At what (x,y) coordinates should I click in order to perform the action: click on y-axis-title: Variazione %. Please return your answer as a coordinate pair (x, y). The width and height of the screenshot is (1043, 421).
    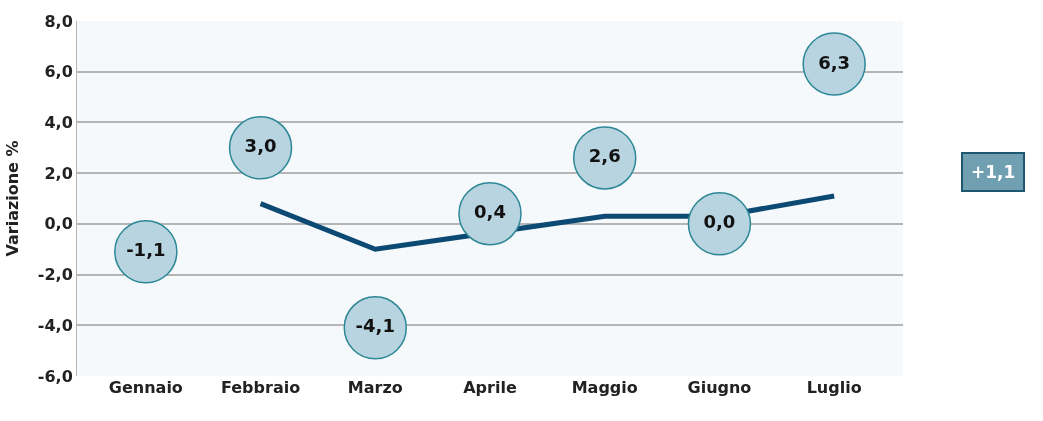
    Looking at the image, I should click on (12, 198).